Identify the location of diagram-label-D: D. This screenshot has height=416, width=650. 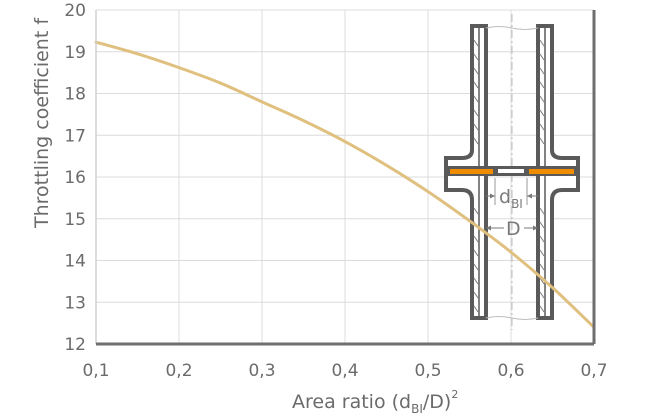
(513, 229).